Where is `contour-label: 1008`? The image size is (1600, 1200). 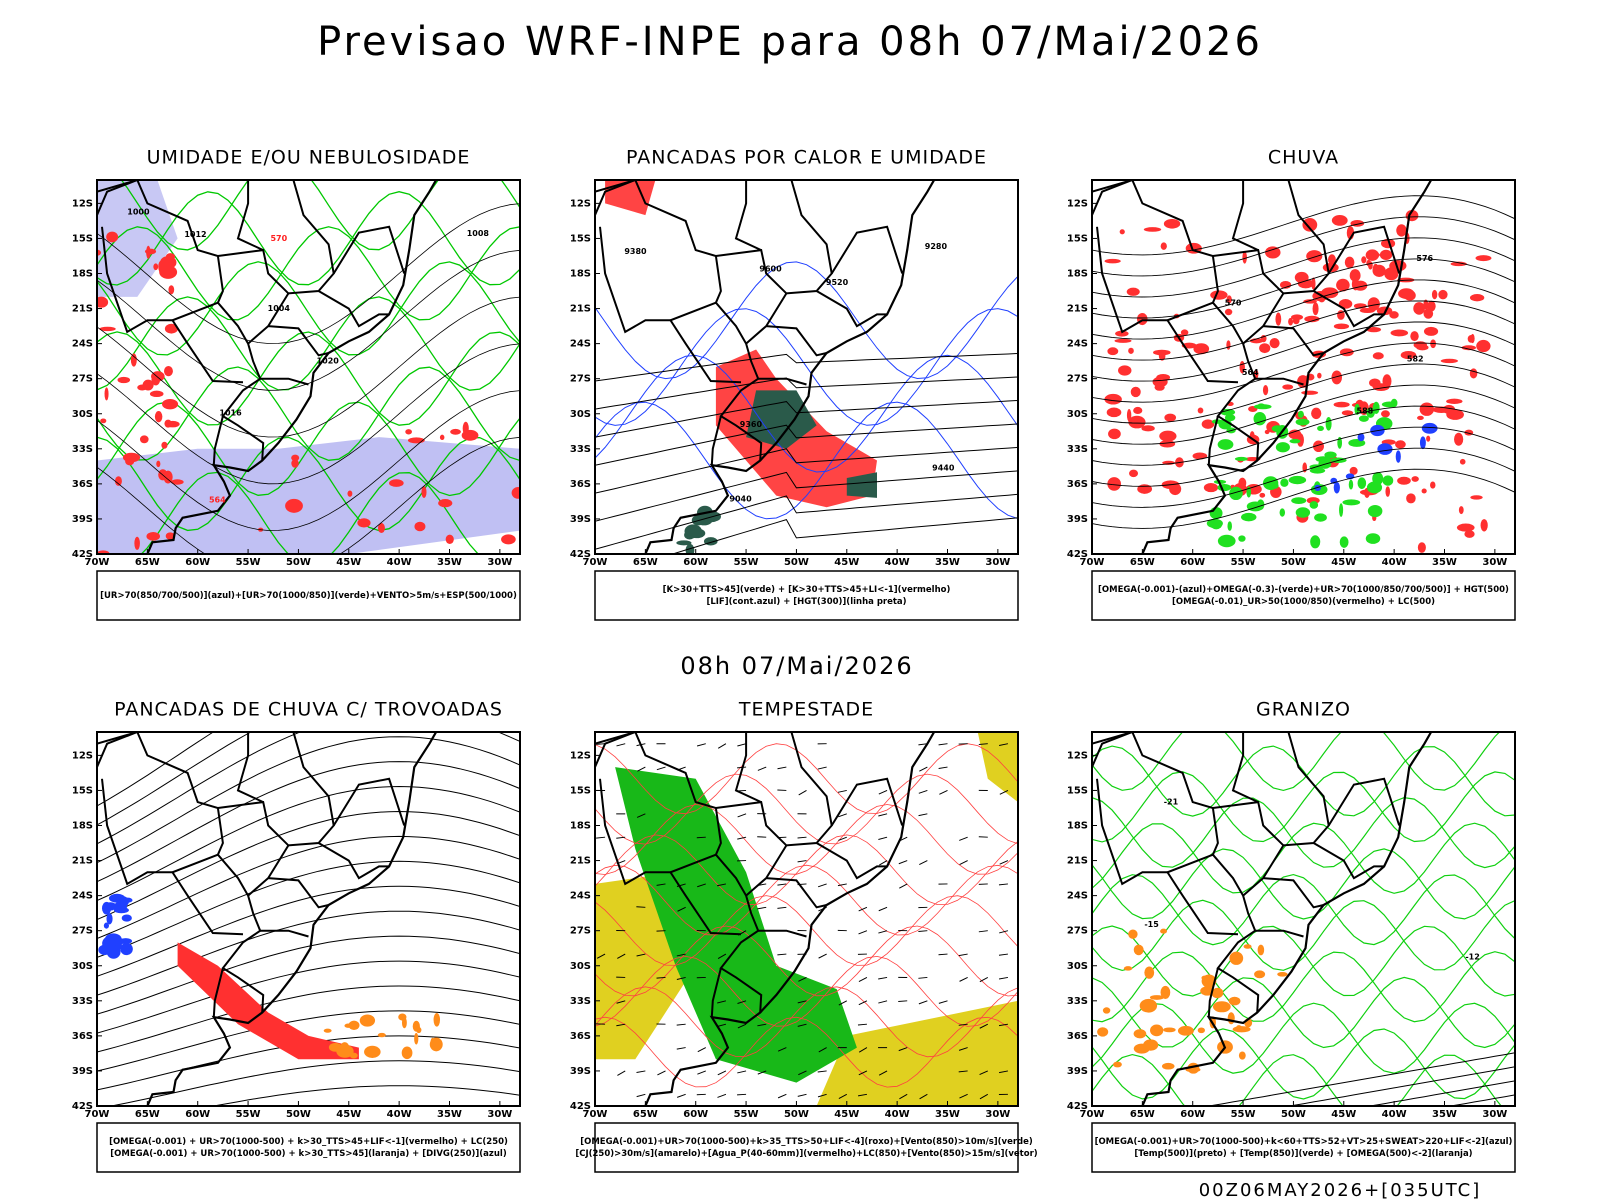
contour-label: 1008 is located at coordinates (478, 233).